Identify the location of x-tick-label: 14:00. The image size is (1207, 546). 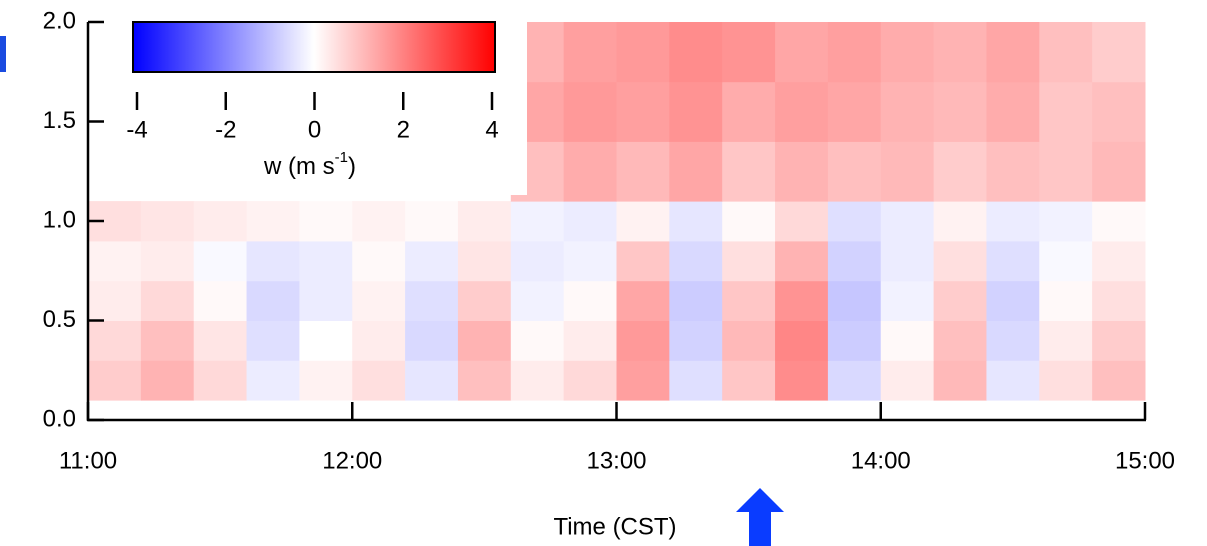
(881, 460).